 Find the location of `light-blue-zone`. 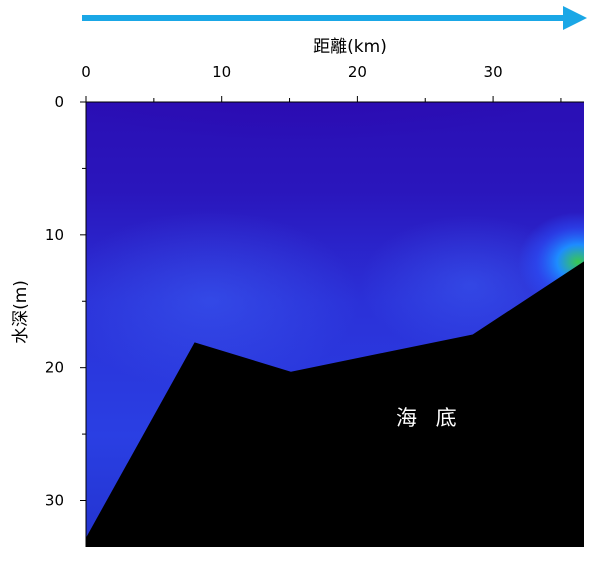

light-blue-zone is located at coordinates (223, 300).